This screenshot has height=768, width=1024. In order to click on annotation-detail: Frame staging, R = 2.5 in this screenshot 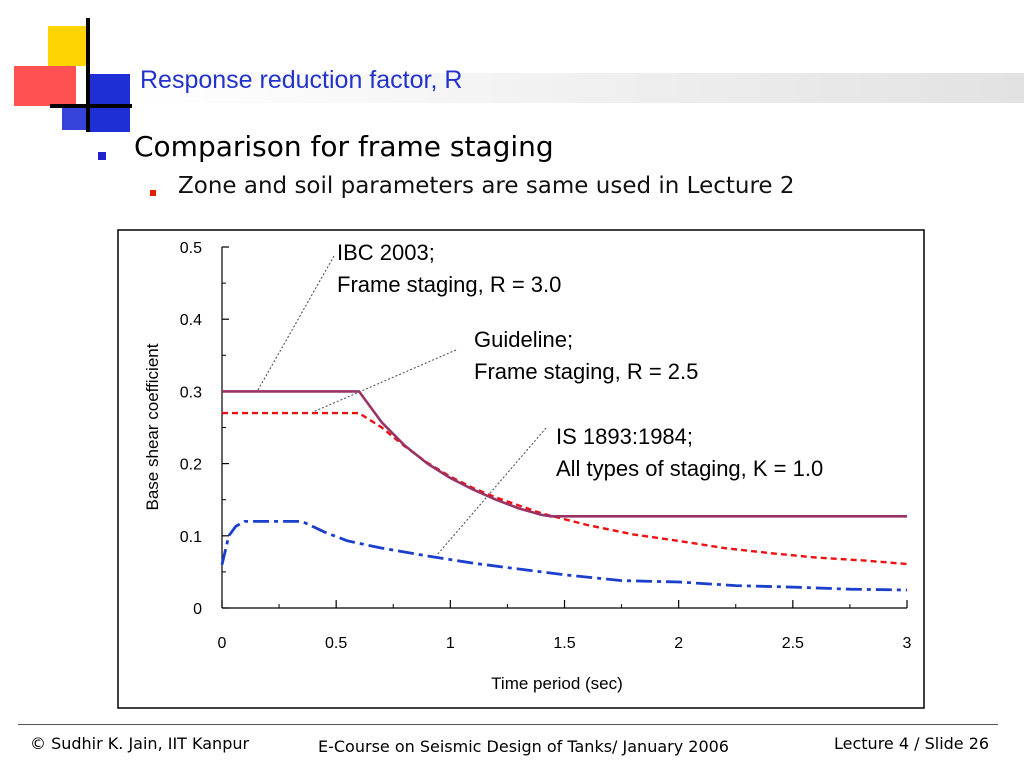, I will do `click(586, 371)`.